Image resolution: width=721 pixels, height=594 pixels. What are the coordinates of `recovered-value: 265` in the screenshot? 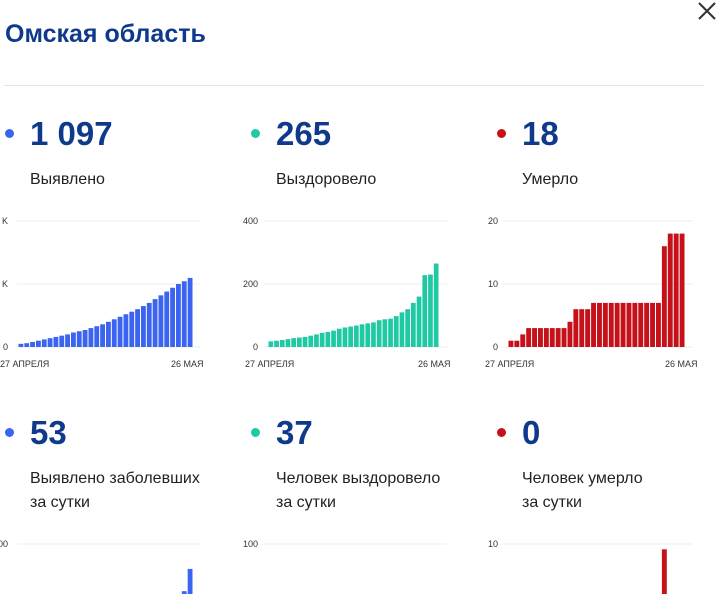 It's located at (304, 133).